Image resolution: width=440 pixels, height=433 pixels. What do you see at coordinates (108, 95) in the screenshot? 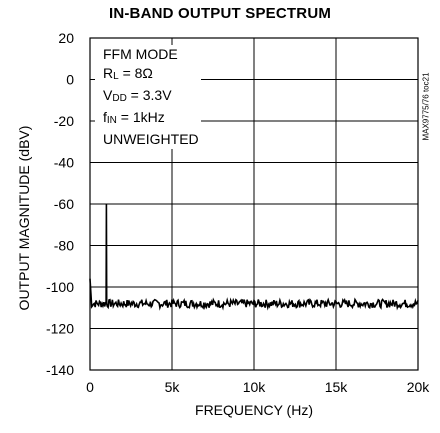
I see `legend-supply-symbol: V` at bounding box center [108, 95].